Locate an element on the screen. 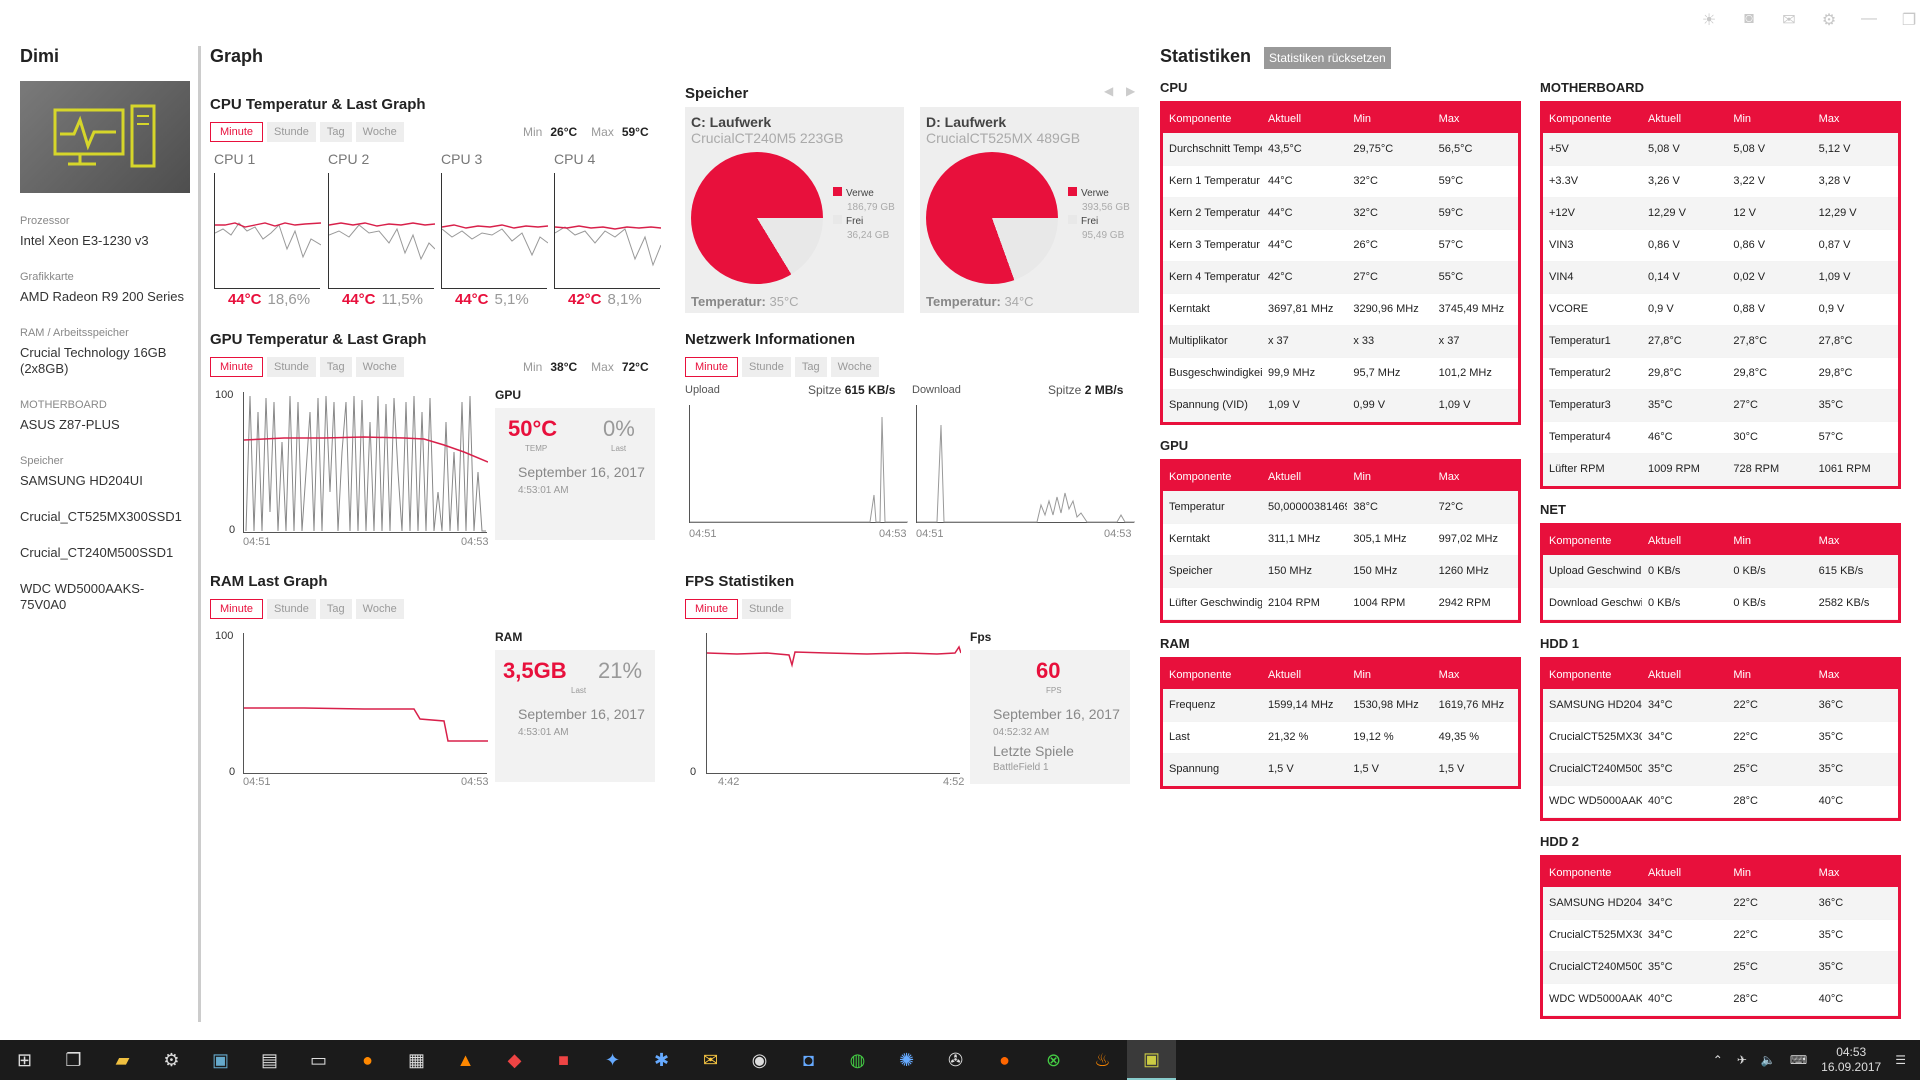  storage-next-icon: ▶ is located at coordinates (1131, 91).